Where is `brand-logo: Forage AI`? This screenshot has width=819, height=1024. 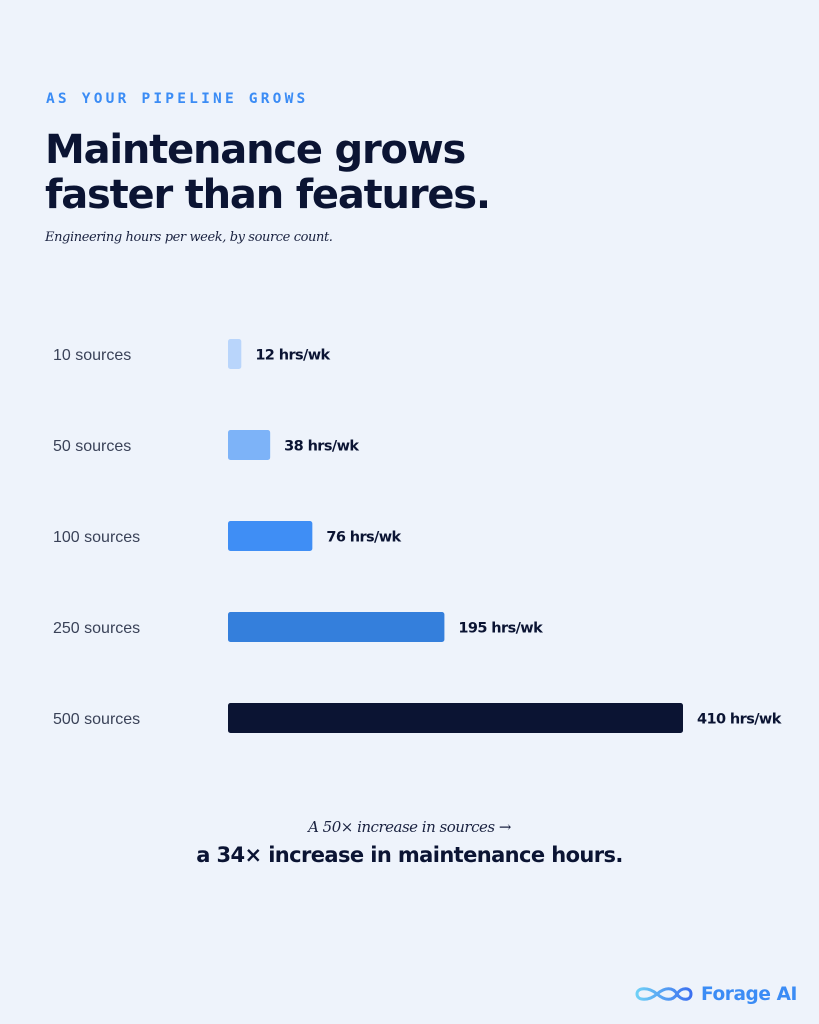 brand-logo: Forage AI is located at coordinates (715, 994).